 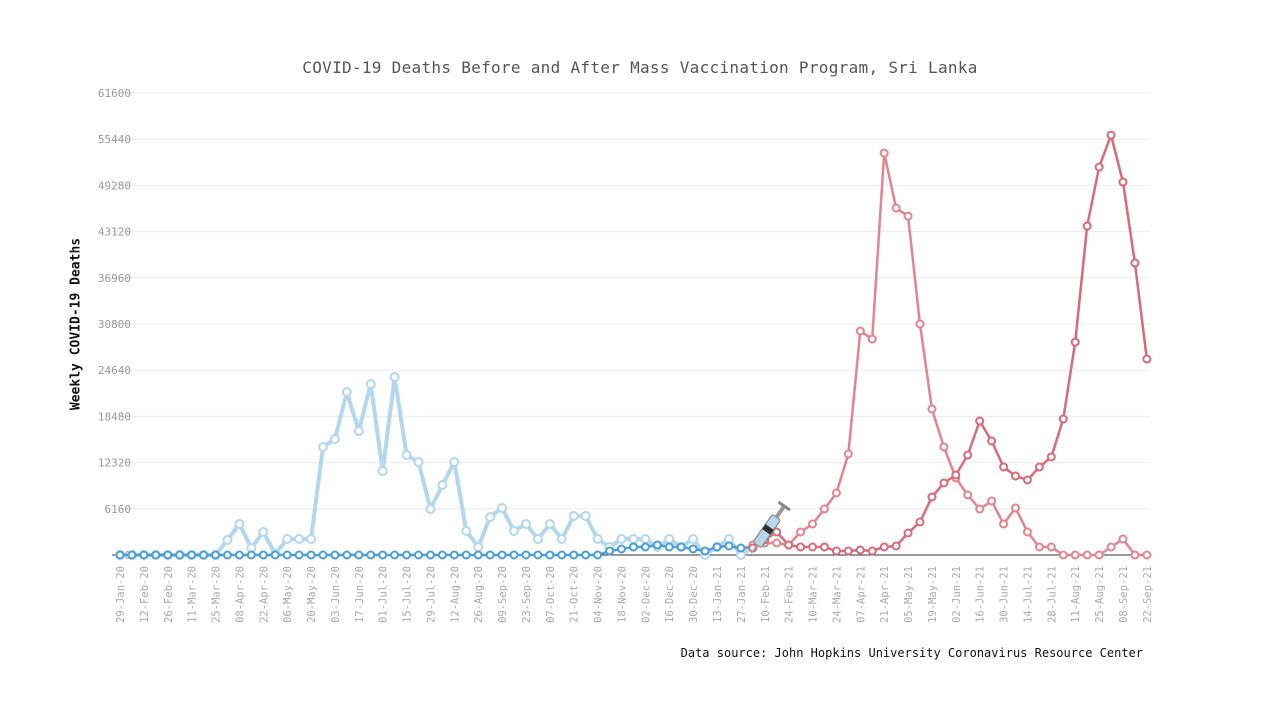 I want to click on syringe-icon, so click(x=770, y=527).